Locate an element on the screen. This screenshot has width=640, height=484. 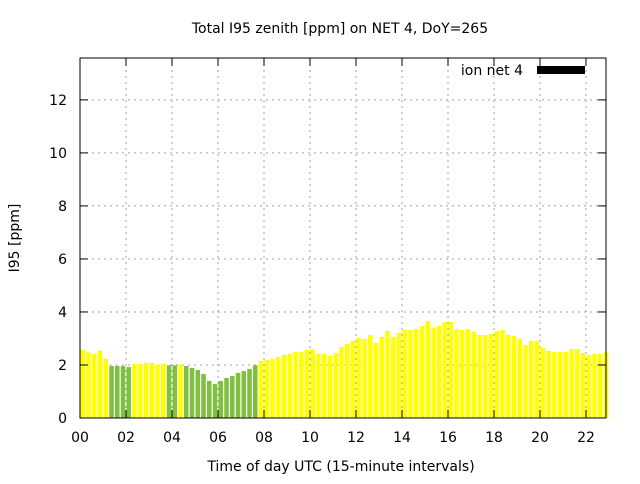
x-tick-label: 16 is located at coordinates (448, 438).